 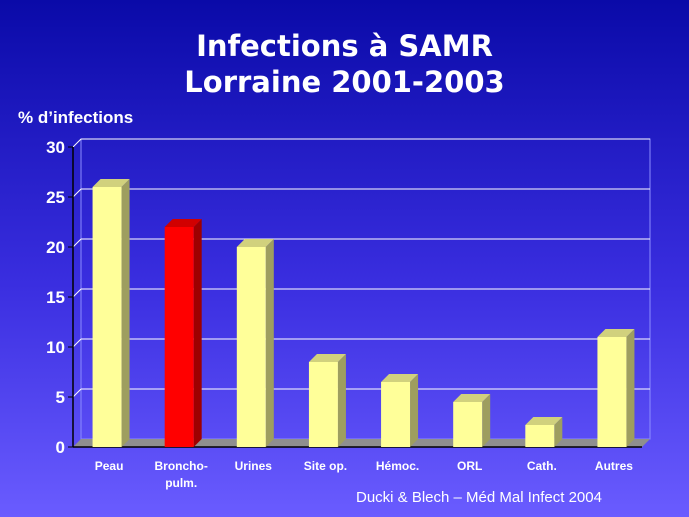 What do you see at coordinates (55, 347) in the screenshot?
I see `y-tick-label: 10` at bounding box center [55, 347].